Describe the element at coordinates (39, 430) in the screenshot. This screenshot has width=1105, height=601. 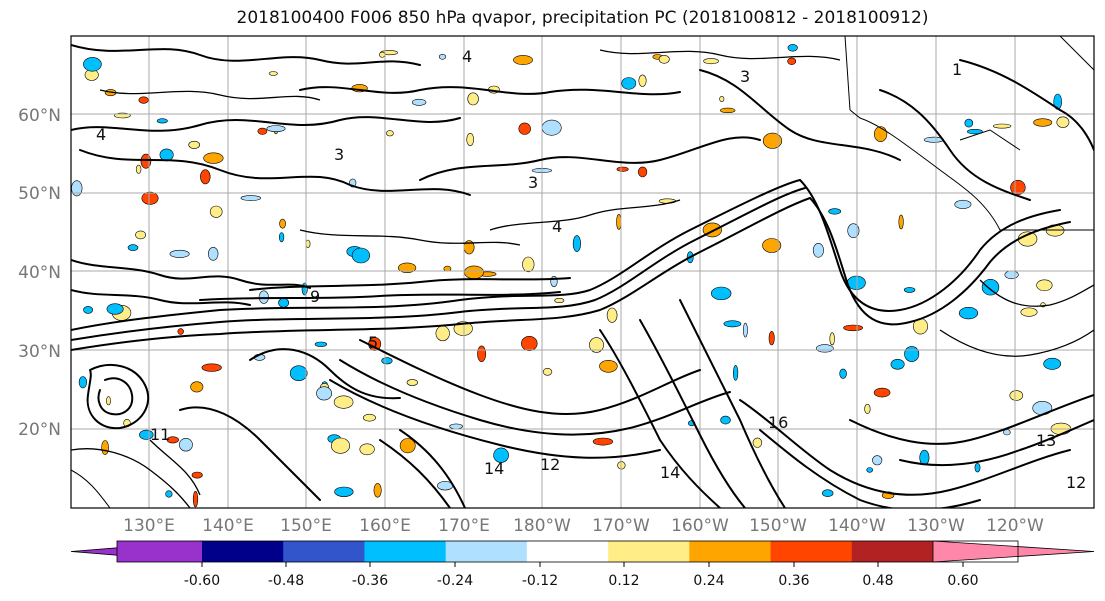
I see `lat-label: 20°N` at that location.